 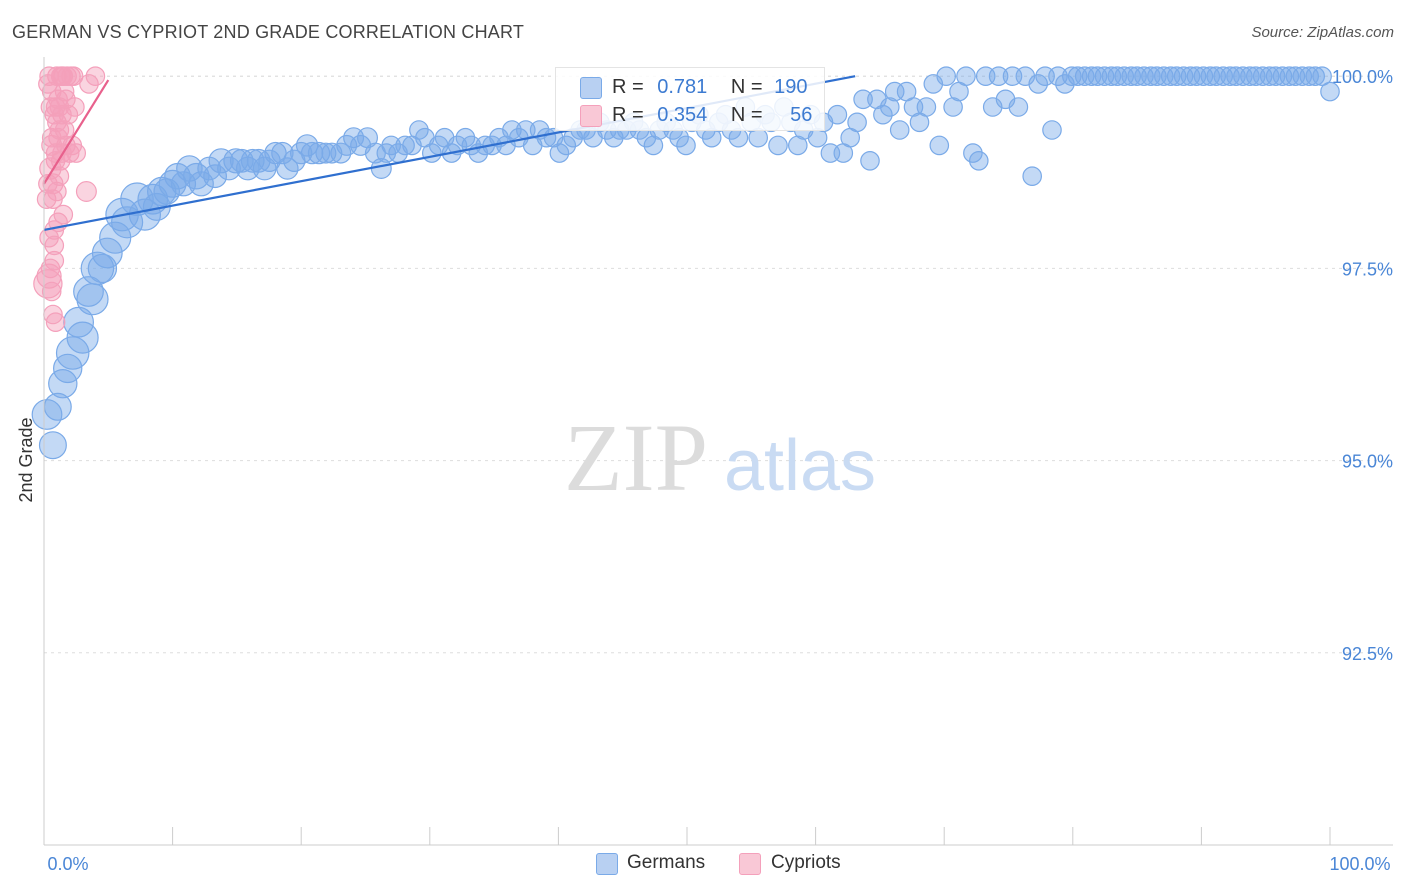 I want to click on y-tick-label: 95.0%, so click(x=1367, y=462).